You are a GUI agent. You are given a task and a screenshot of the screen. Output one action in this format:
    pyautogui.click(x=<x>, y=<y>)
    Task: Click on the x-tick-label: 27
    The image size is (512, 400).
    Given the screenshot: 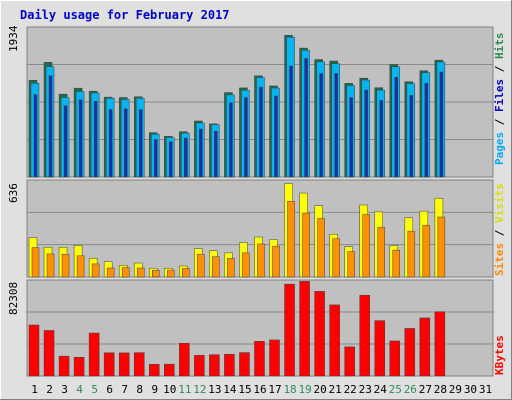 What is the action you would take?
    pyautogui.click(x=425, y=389)
    